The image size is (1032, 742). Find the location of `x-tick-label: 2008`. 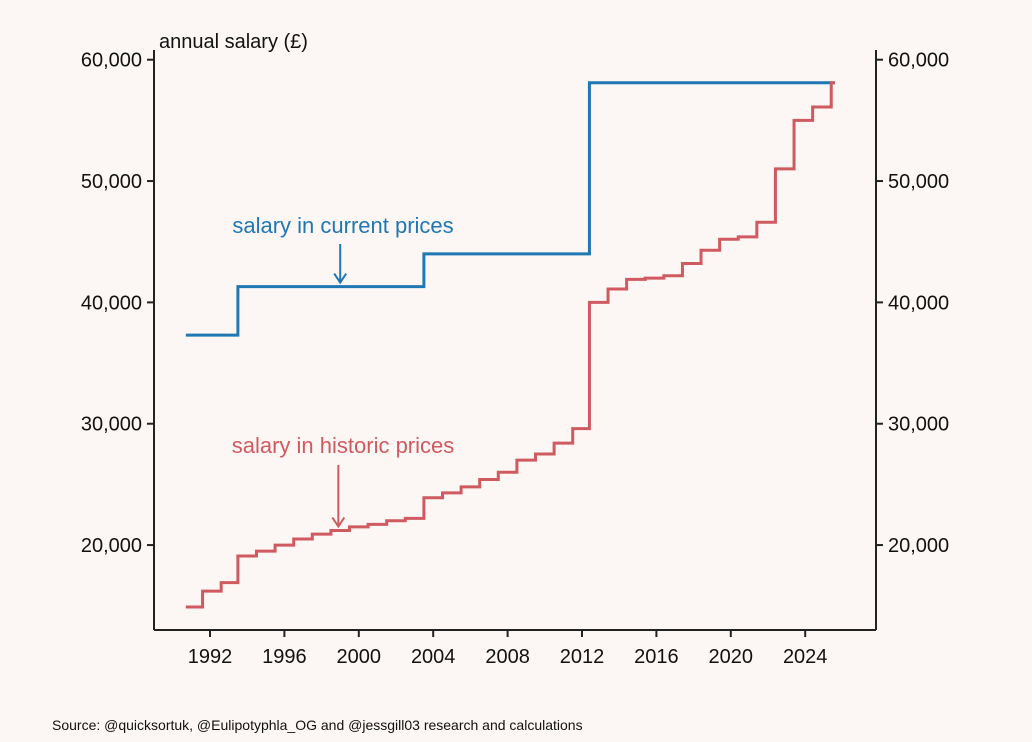

x-tick-label: 2008 is located at coordinates (507, 657).